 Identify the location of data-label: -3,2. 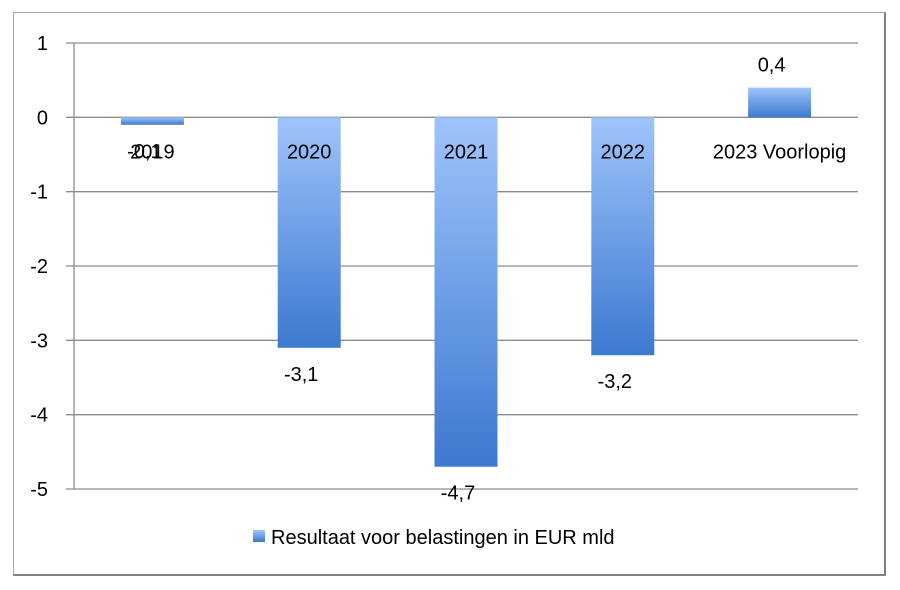
(615, 382).